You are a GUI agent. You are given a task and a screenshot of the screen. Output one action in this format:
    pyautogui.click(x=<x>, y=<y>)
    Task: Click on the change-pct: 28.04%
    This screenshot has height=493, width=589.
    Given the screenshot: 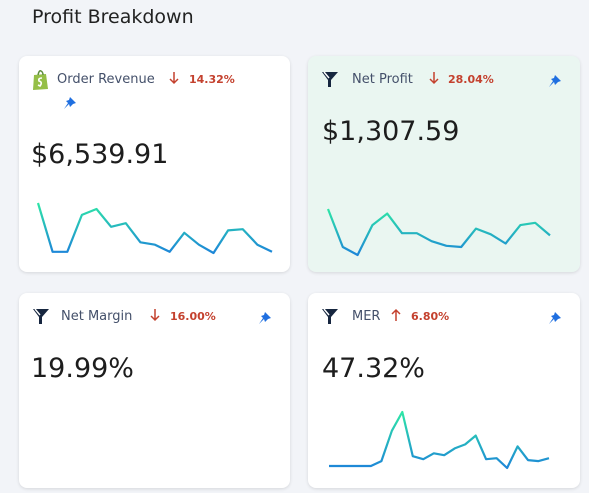 What is the action you would take?
    pyautogui.click(x=471, y=79)
    